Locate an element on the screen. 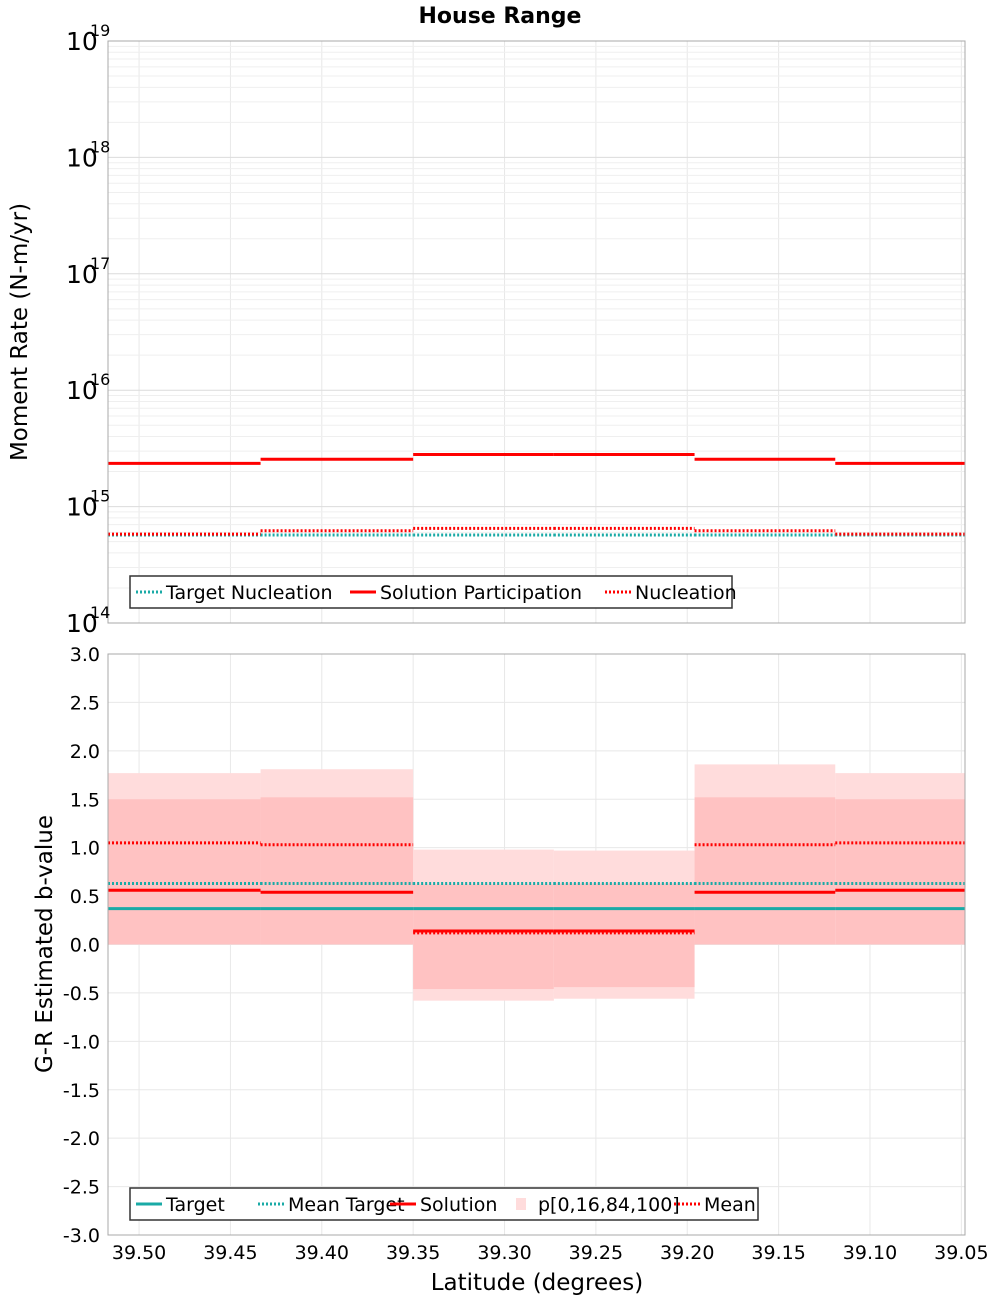 This screenshot has width=1000, height=1300. x-tick-5: 39.25 is located at coordinates (596, 1253).